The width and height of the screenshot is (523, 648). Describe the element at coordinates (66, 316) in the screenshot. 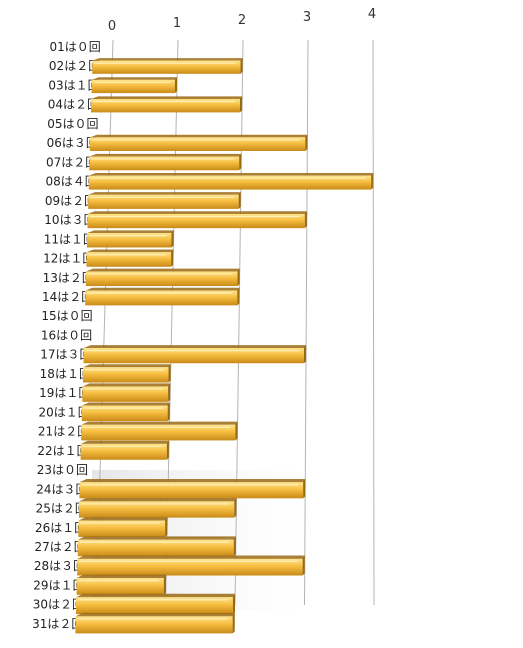

I see `category-label: 15は０回` at that location.